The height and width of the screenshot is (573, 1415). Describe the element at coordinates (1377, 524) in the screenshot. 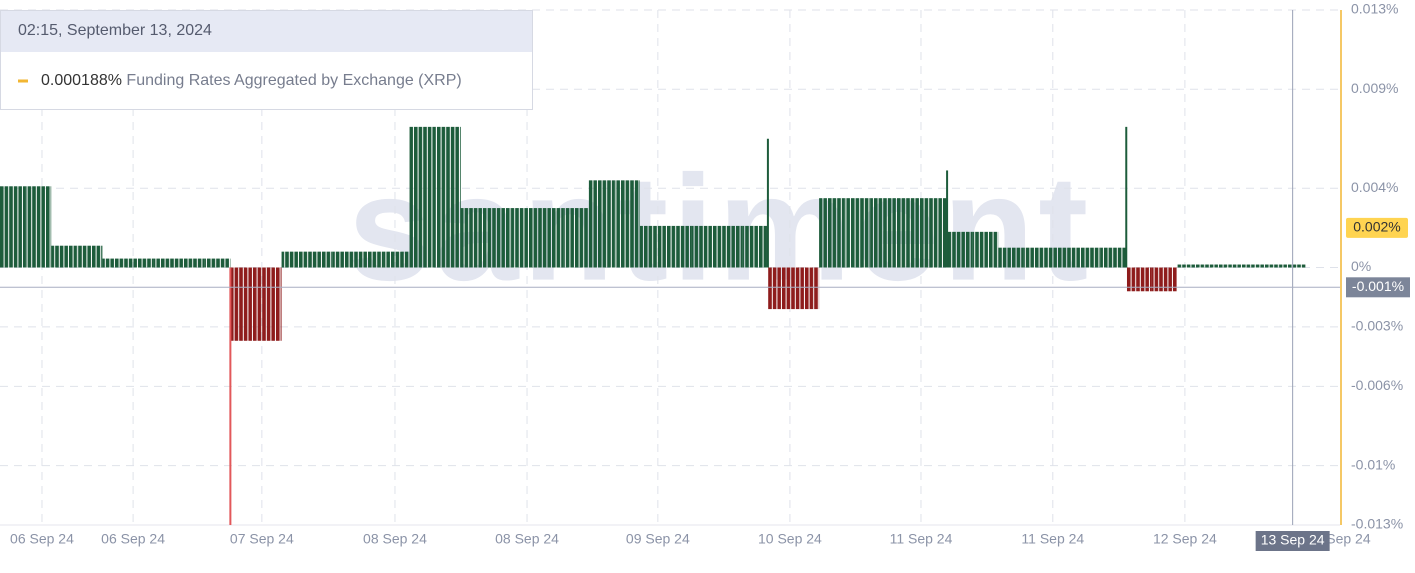

I see `y-tick-label: -0.013%` at that location.